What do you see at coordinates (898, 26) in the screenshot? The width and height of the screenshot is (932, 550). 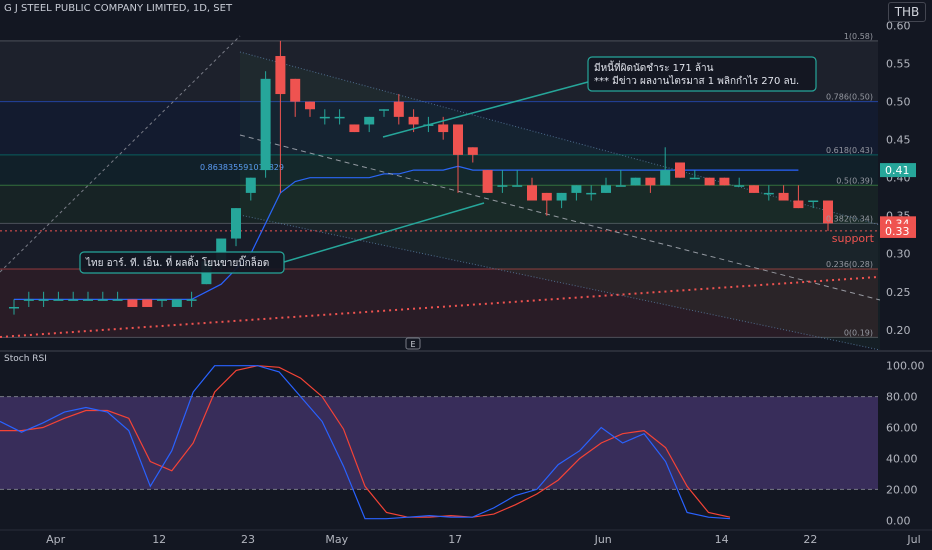 I see `price-tick-label: 0.60` at bounding box center [898, 26].